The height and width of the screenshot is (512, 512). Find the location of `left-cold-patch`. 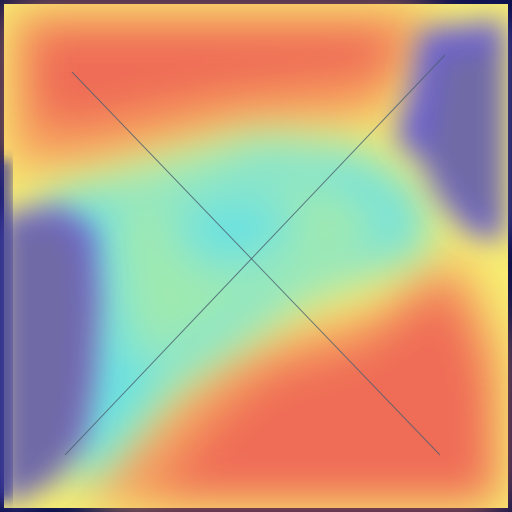

left-cold-patch is located at coordinates (50, 352).